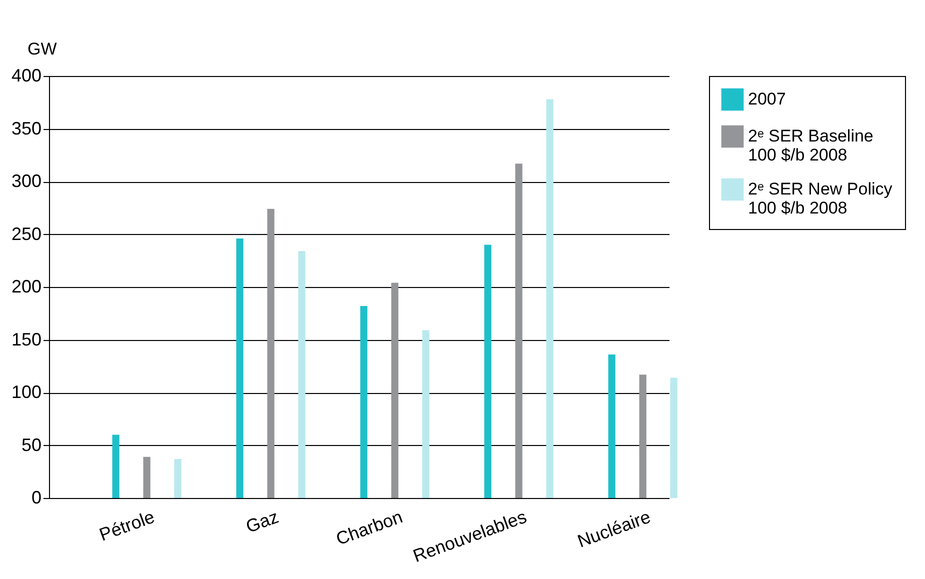 The height and width of the screenshot is (579, 925). What do you see at coordinates (820, 199) in the screenshot?
I see `legend-label: 2ᵉ SER New Policy 100 $/b 2008` at bounding box center [820, 199].